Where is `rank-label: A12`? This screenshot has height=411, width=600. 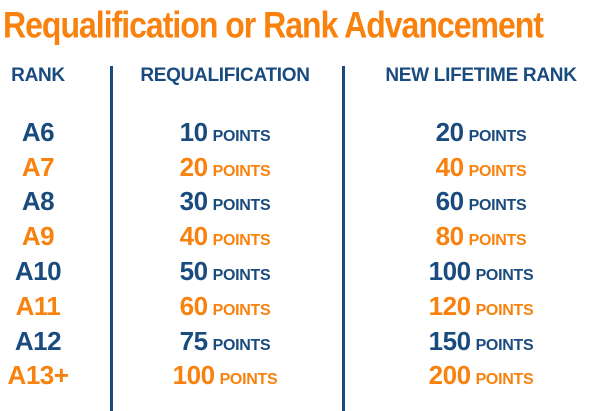 rank-label: A12 is located at coordinates (38, 340).